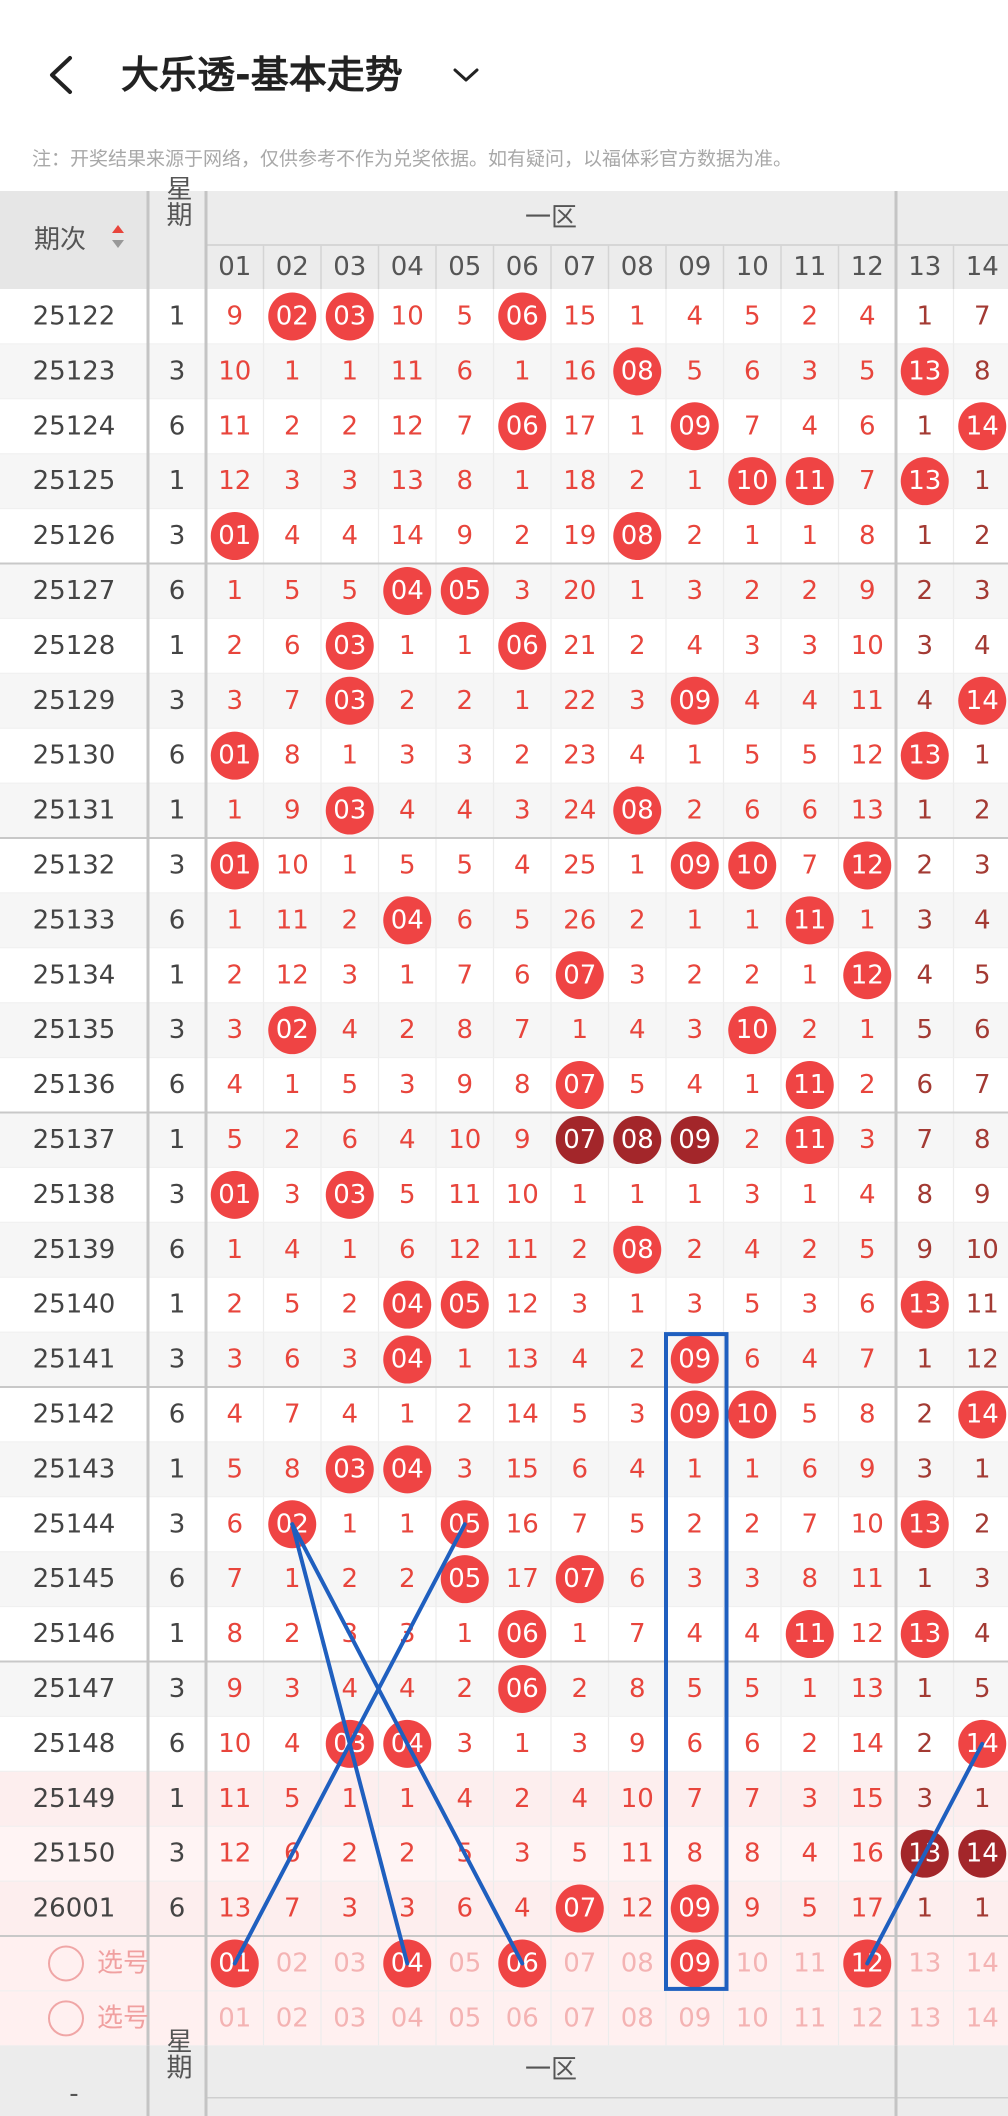  Describe the element at coordinates (74, 865) in the screenshot. I see `issue: 25132` at that location.